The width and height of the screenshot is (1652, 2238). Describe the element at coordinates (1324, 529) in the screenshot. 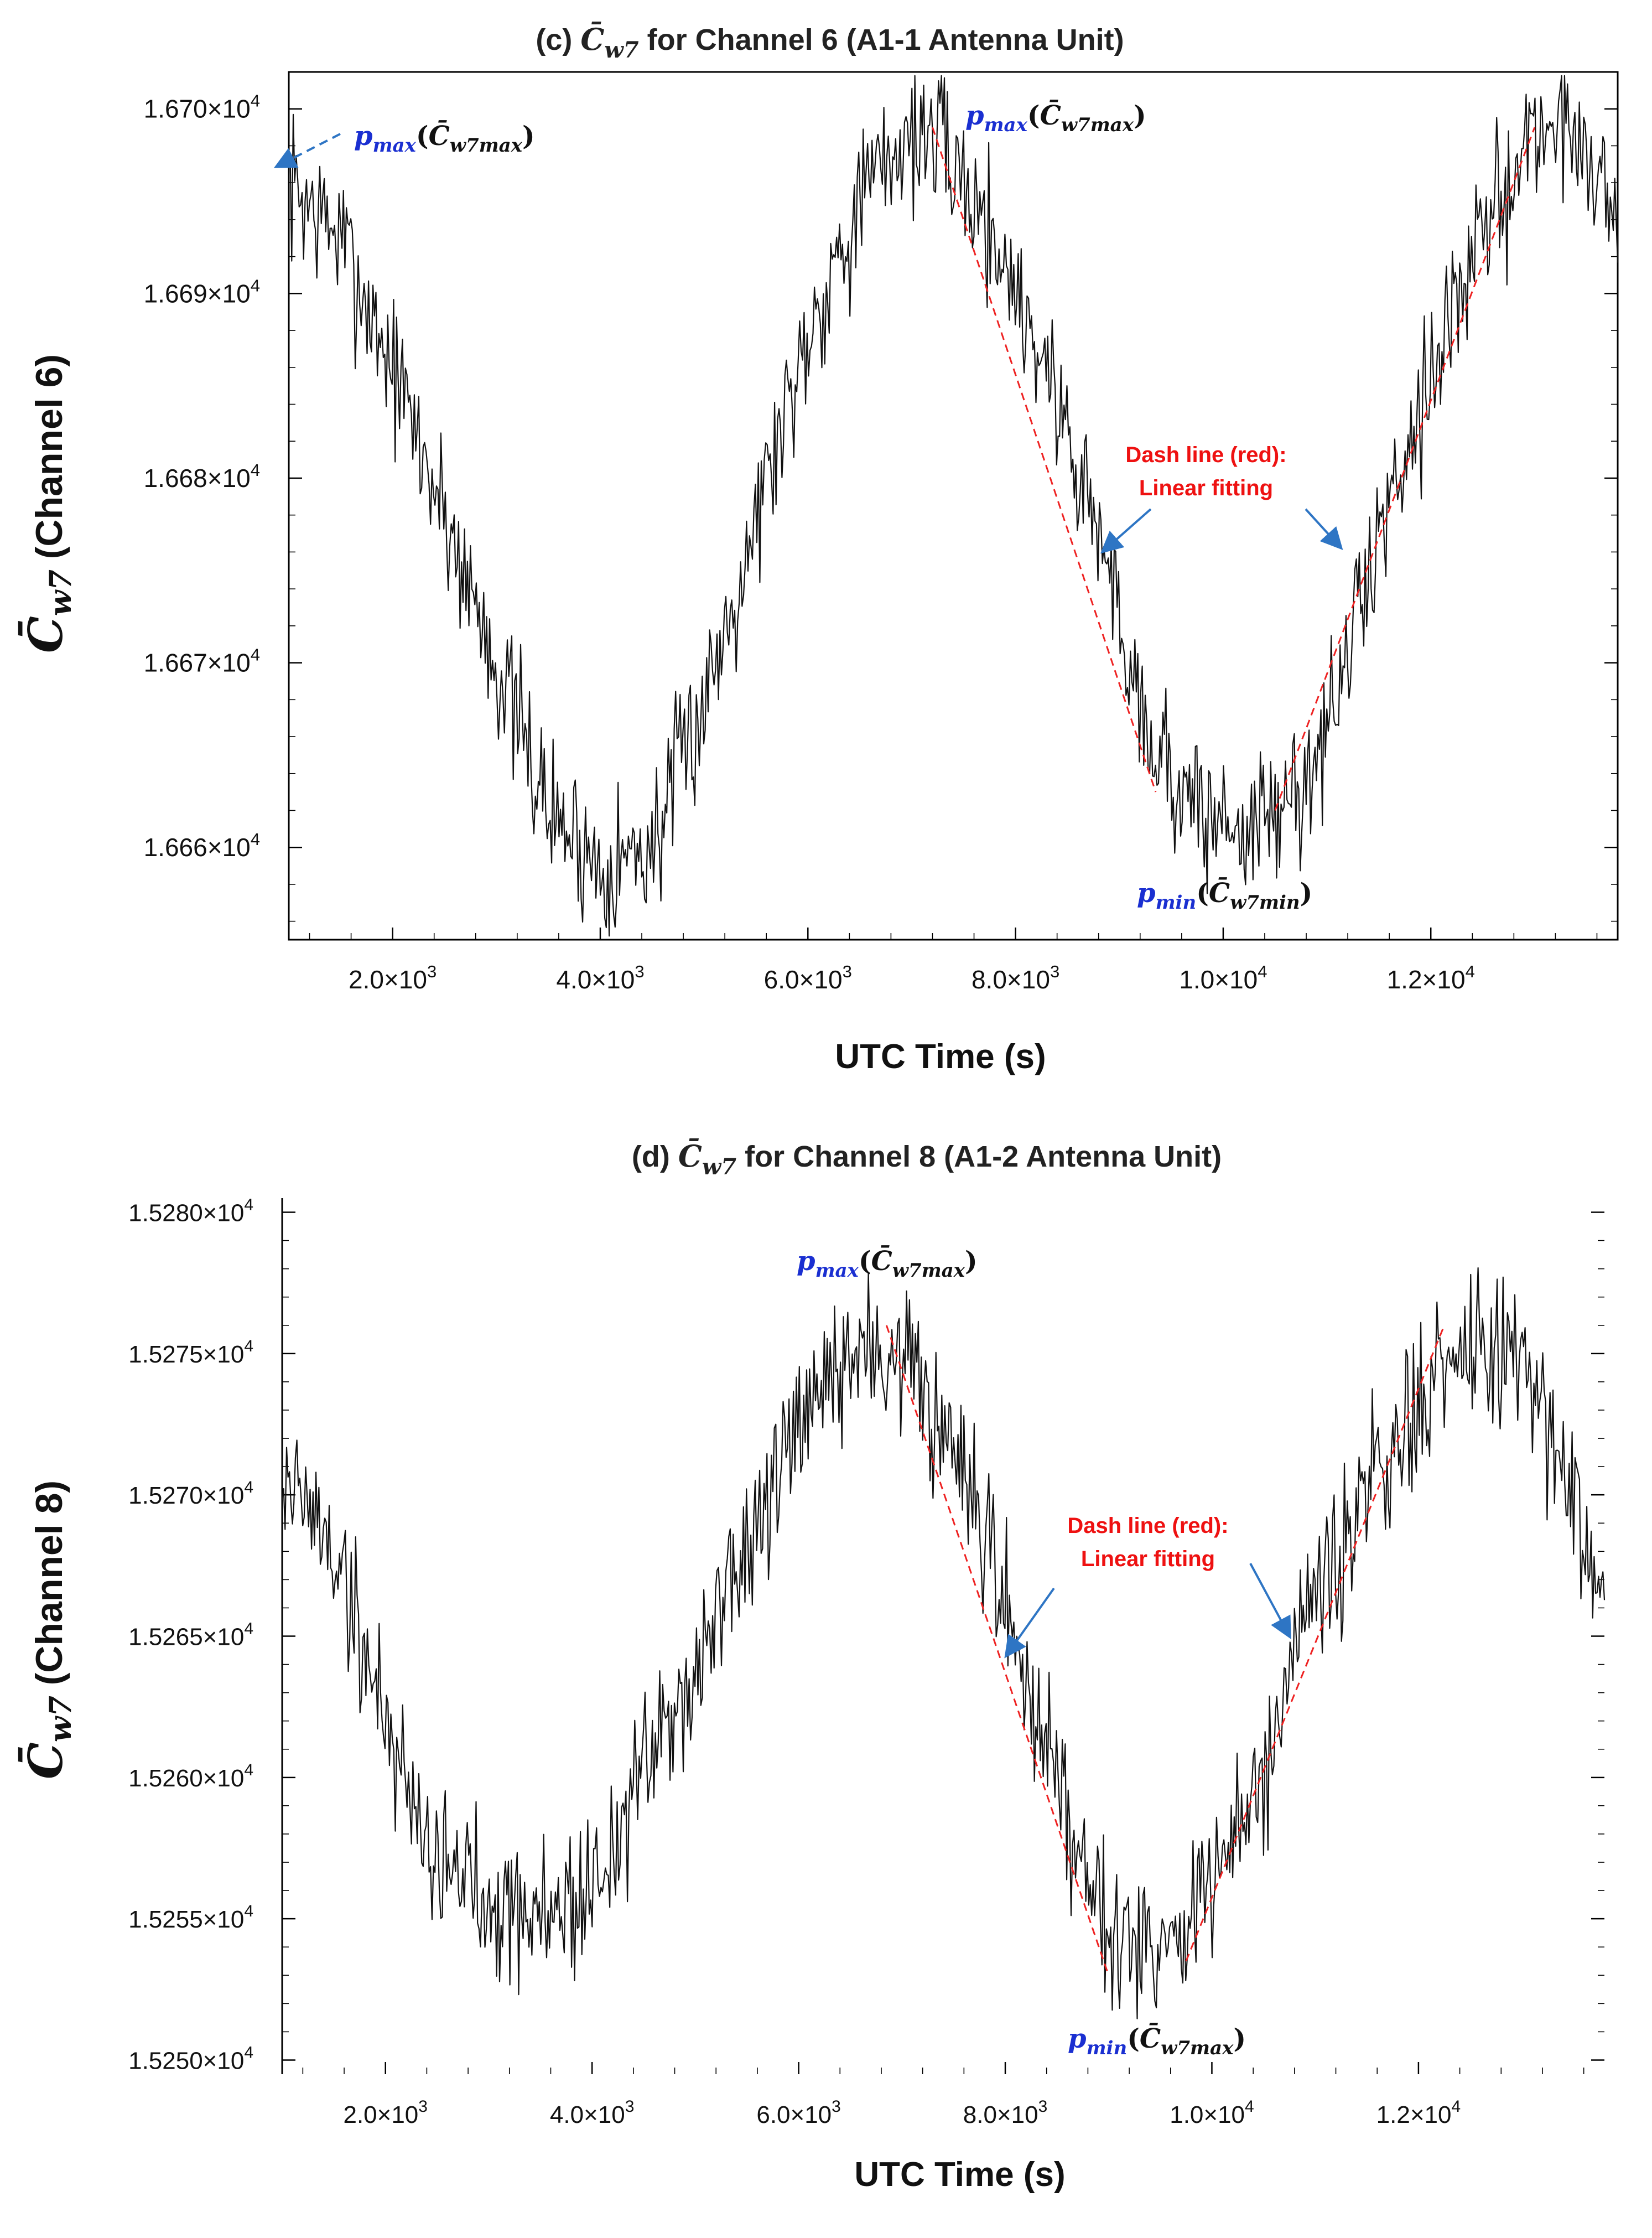

I see `chart-c-fit-arrow-right` at that location.